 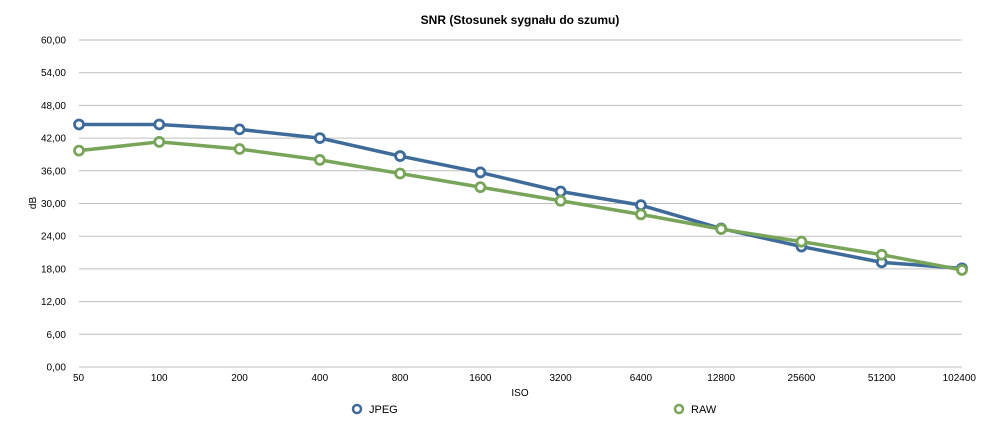 What do you see at coordinates (641, 378) in the screenshot?
I see `x-tick-label: 6400` at bounding box center [641, 378].